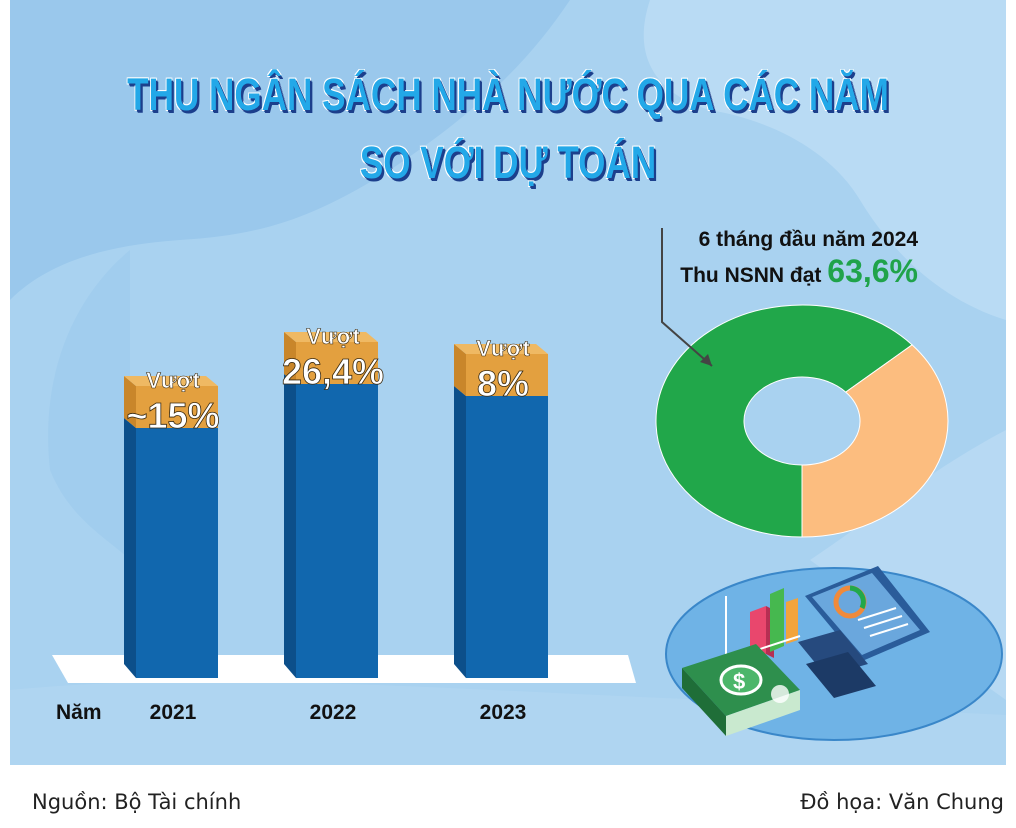 Image resolution: width=1016 pixels, height=828 pixels. I want to click on bar-exceed-2021, so click(177, 407).